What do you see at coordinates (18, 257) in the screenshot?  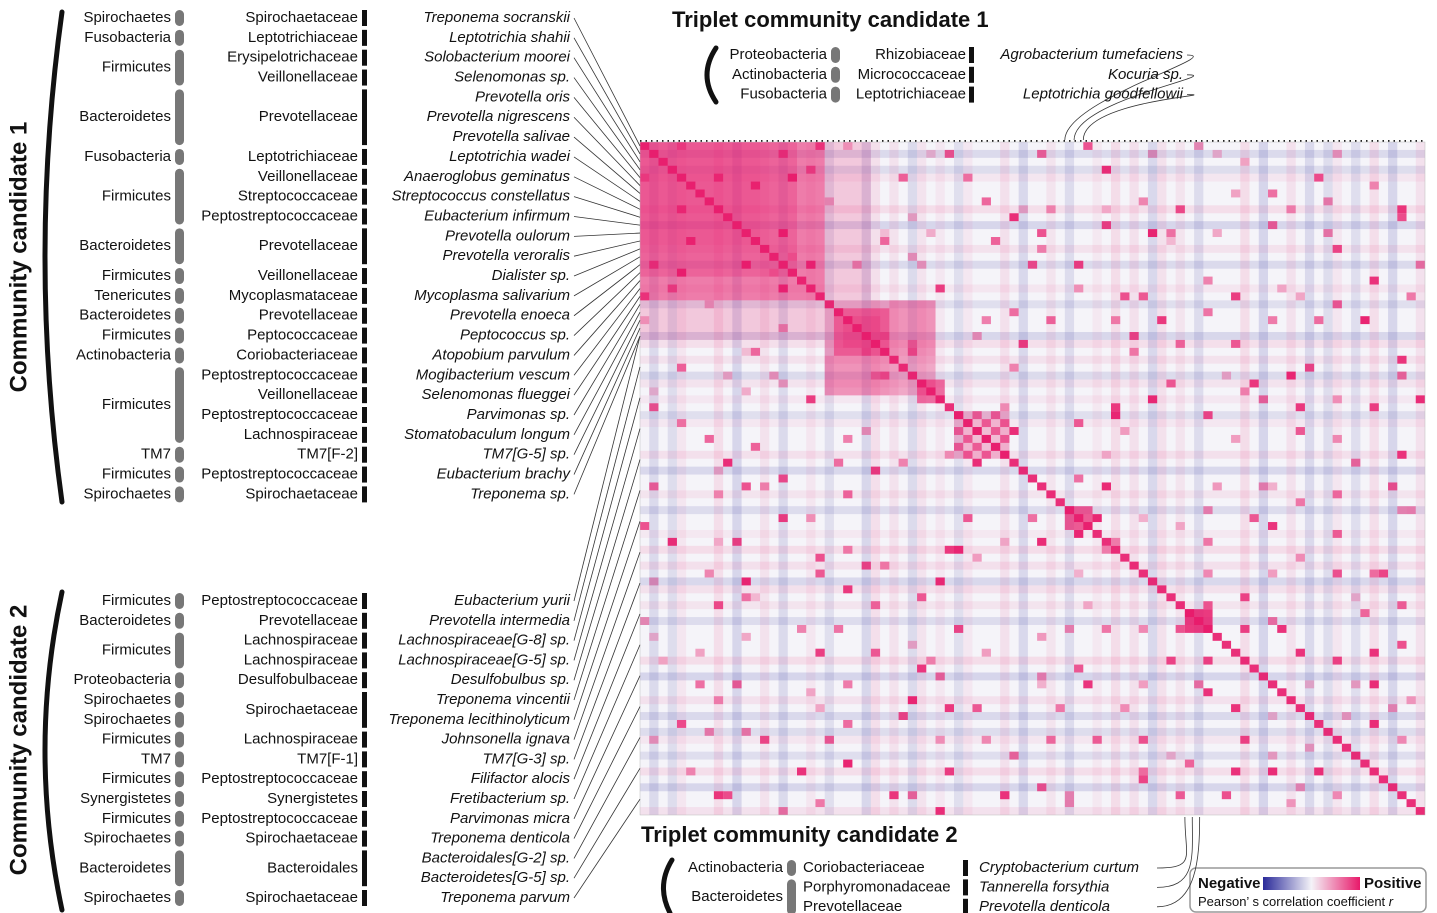 I see `community-title: Community candidate 1` at bounding box center [18, 257].